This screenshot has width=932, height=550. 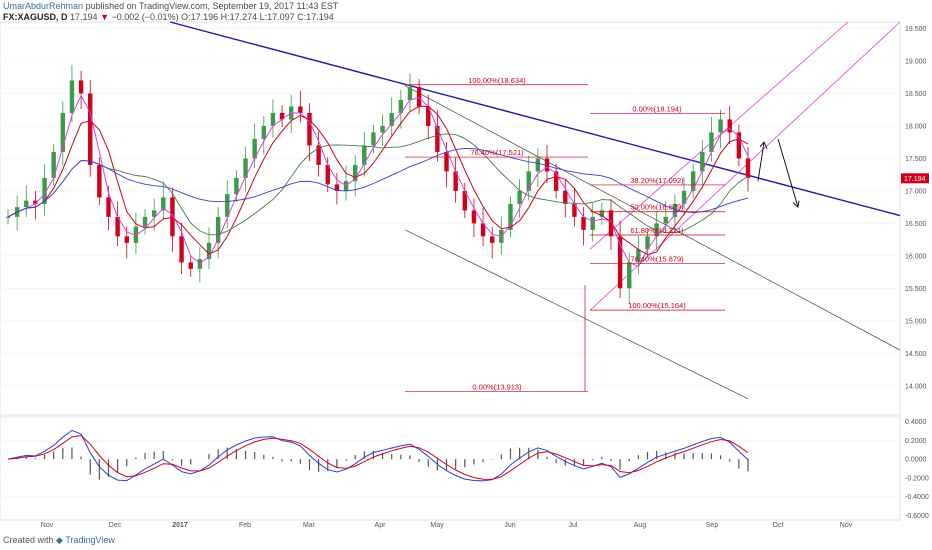 I want to click on fib-level-label: 0.00%(13.913), so click(x=497, y=386).